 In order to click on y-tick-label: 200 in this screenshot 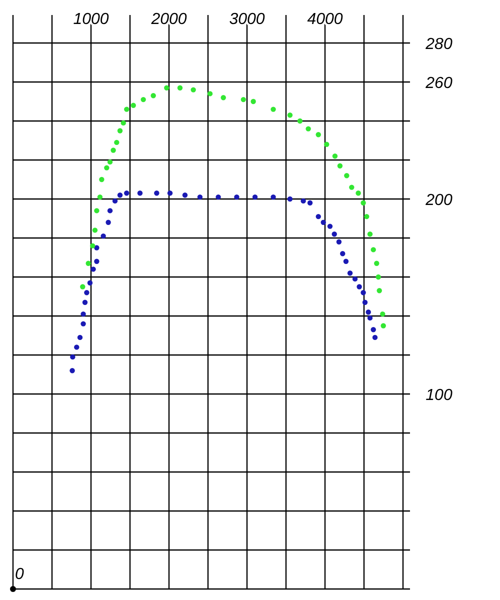, I will do `click(438, 200)`.